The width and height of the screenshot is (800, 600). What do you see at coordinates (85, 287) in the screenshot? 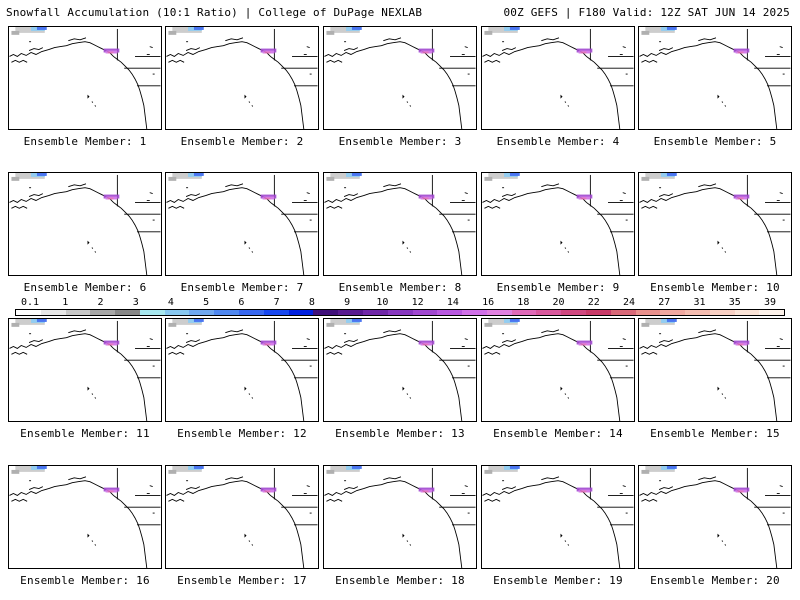
I see `panel-caption: Ensemble Member: 6` at bounding box center [85, 287].